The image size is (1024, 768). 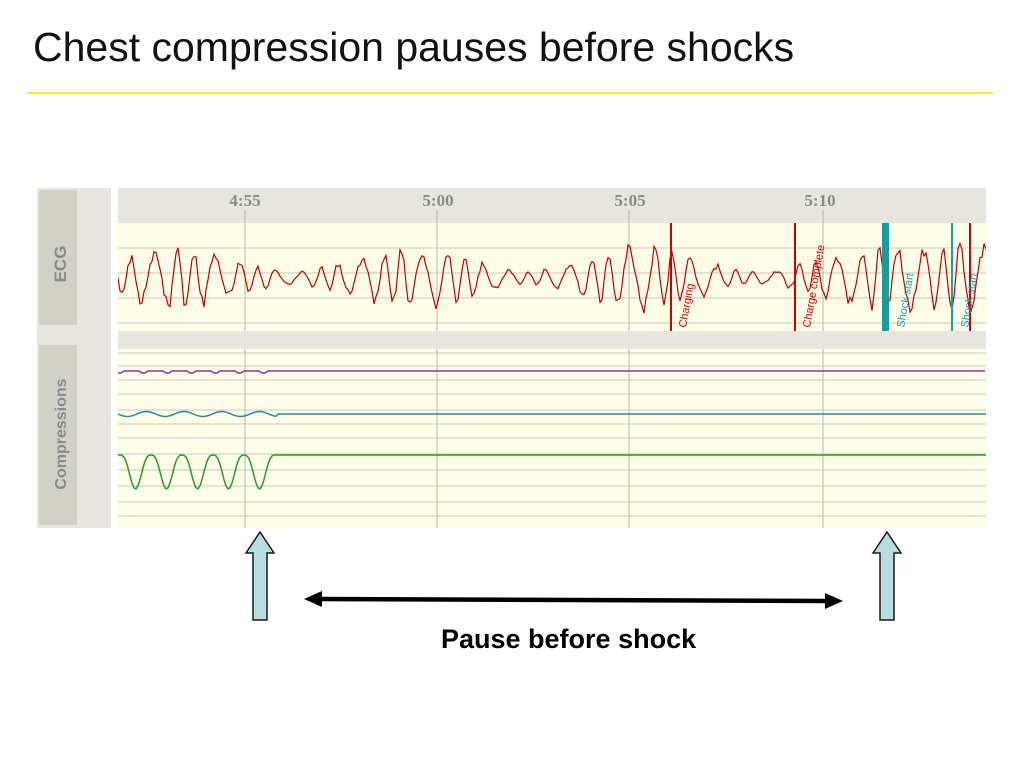 I want to click on double-headed-arrow-icon, so click(x=573, y=600).